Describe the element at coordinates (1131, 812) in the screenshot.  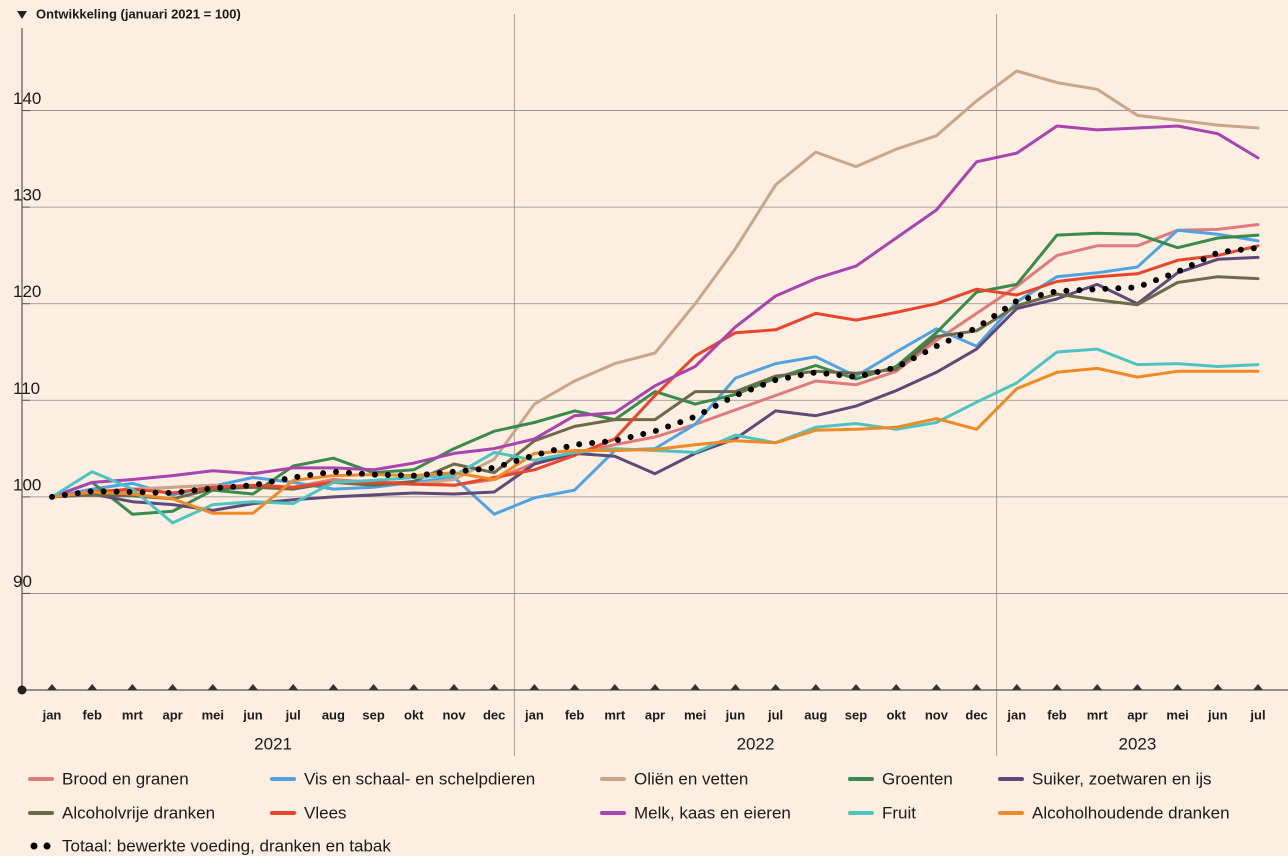
I see `legend-label: Alcoholhoudende dranken` at that location.